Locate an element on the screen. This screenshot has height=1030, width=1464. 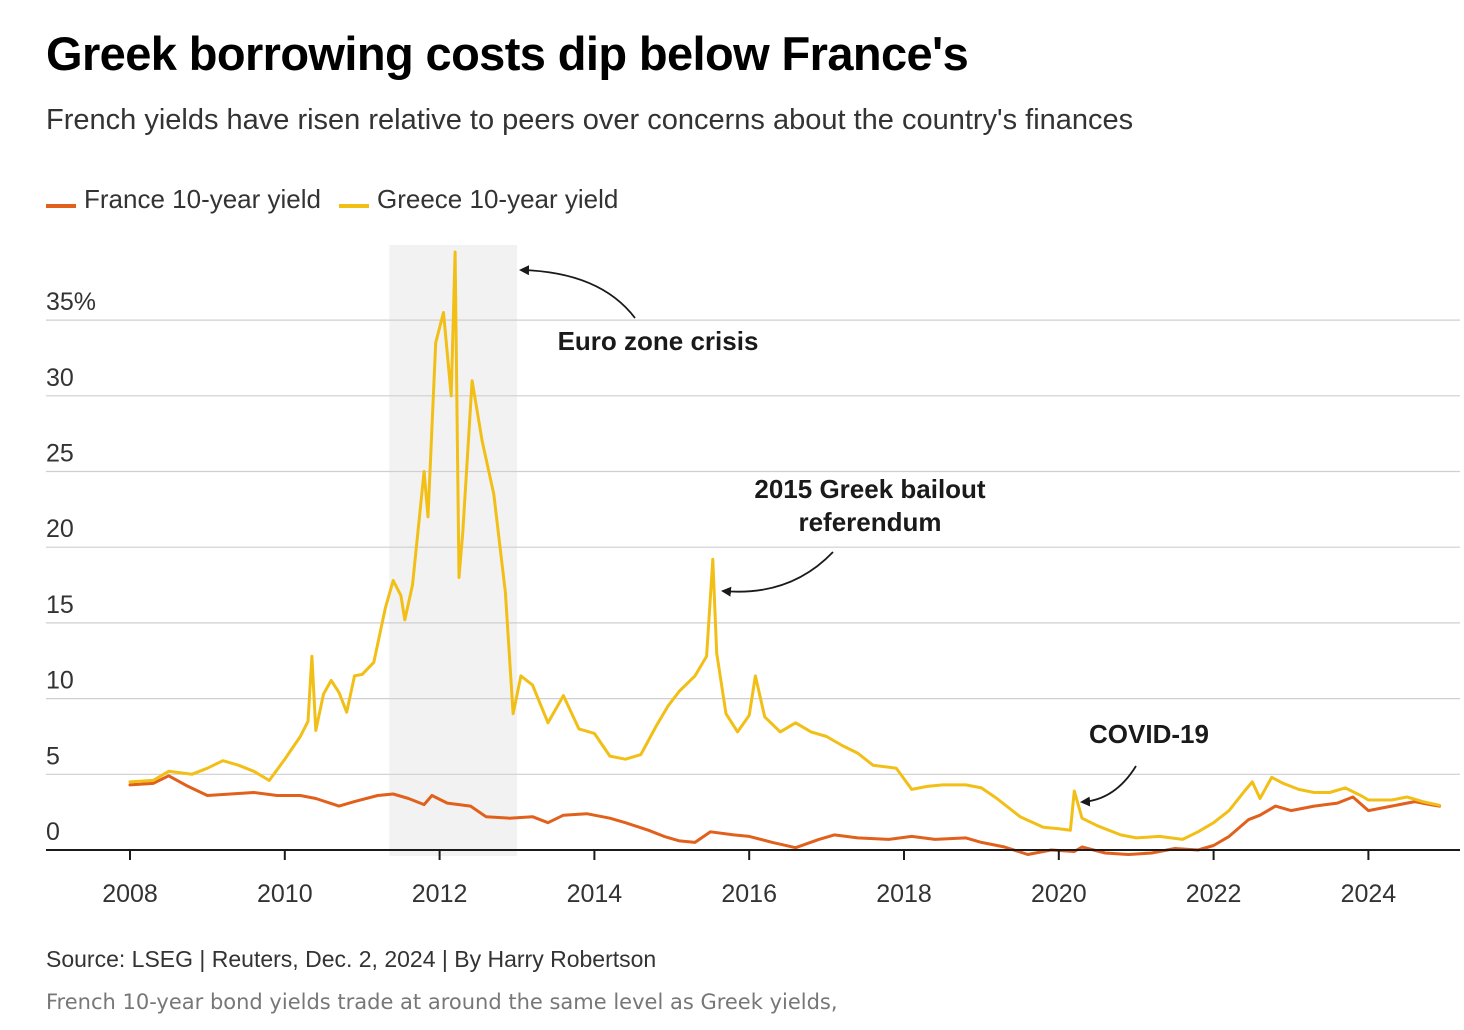
x-tick-label-2010: 2010 is located at coordinates (285, 894).